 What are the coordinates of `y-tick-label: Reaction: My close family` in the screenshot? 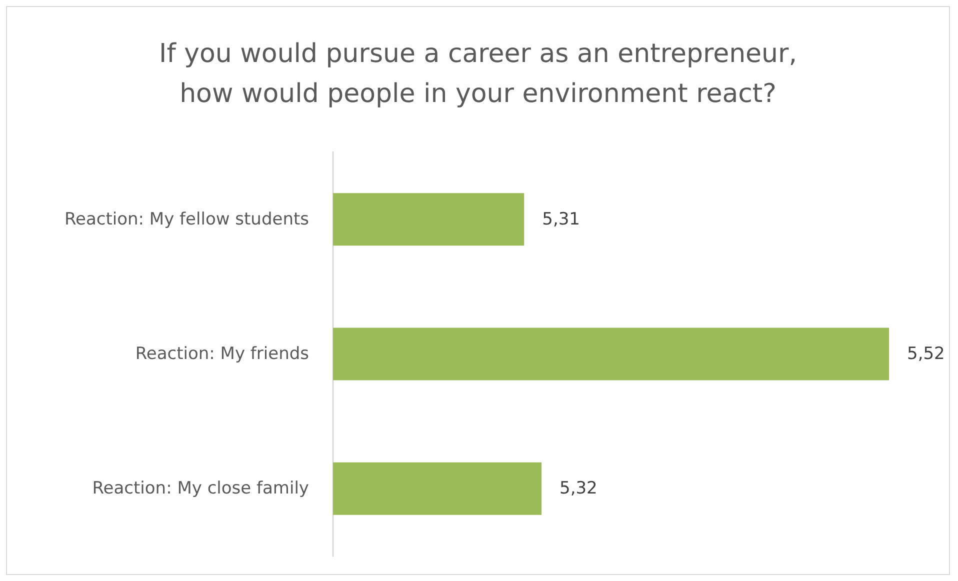 It's located at (200, 488).